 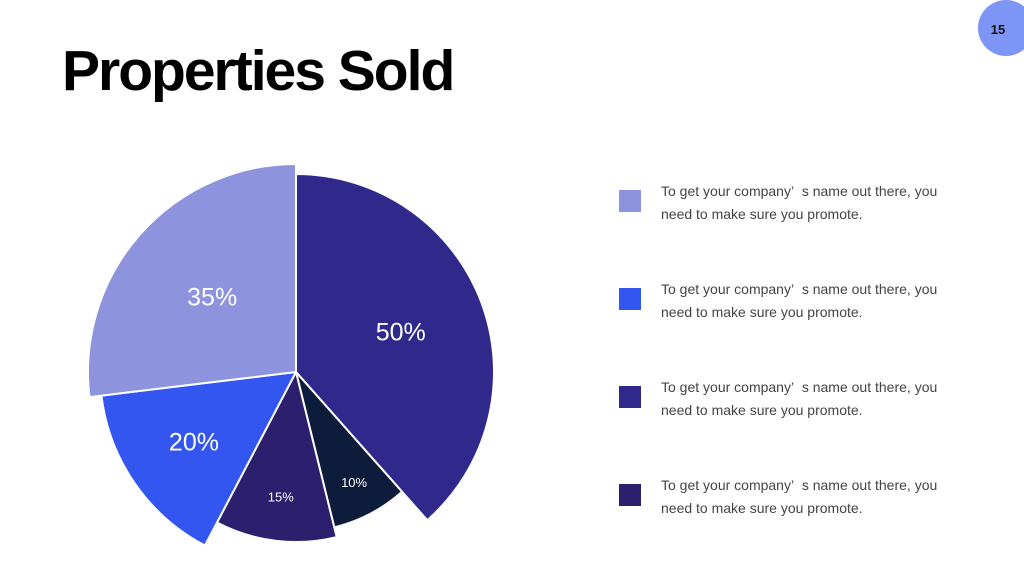 I want to click on pie-slice-label: 35%, so click(x=212, y=298).